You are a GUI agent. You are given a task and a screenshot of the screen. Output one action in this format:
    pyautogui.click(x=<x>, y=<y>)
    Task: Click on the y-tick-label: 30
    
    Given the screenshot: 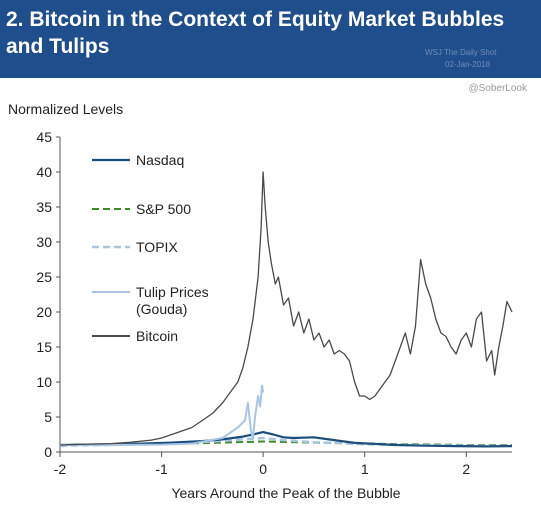 What is the action you would take?
    pyautogui.click(x=44, y=242)
    